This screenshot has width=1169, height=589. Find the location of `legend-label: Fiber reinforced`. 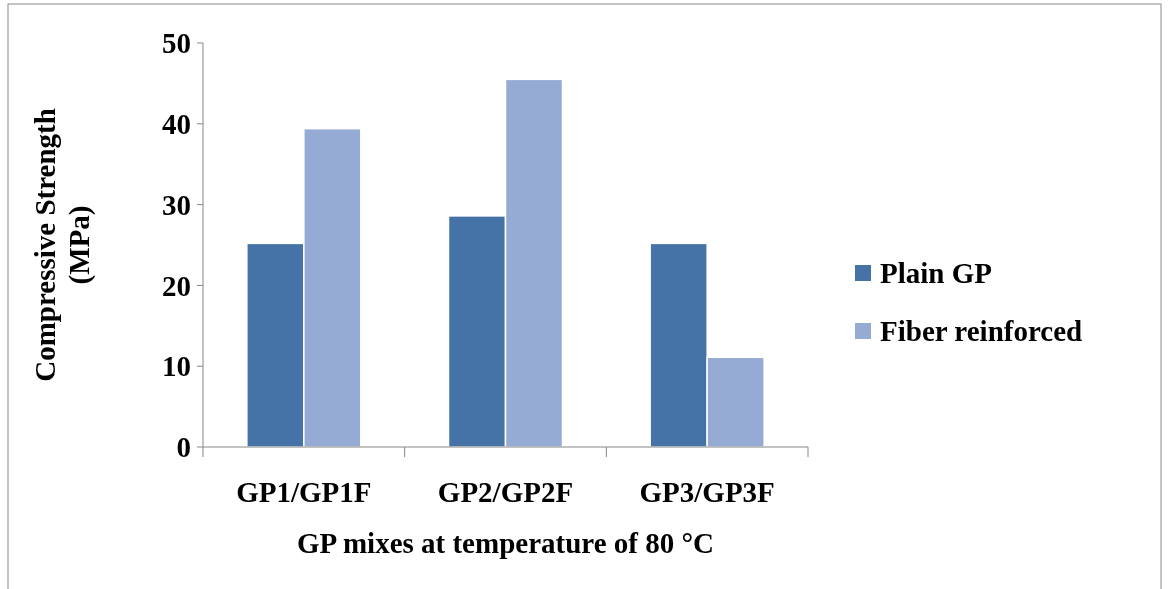

legend-label: Fiber reinforced is located at coordinates (981, 331).